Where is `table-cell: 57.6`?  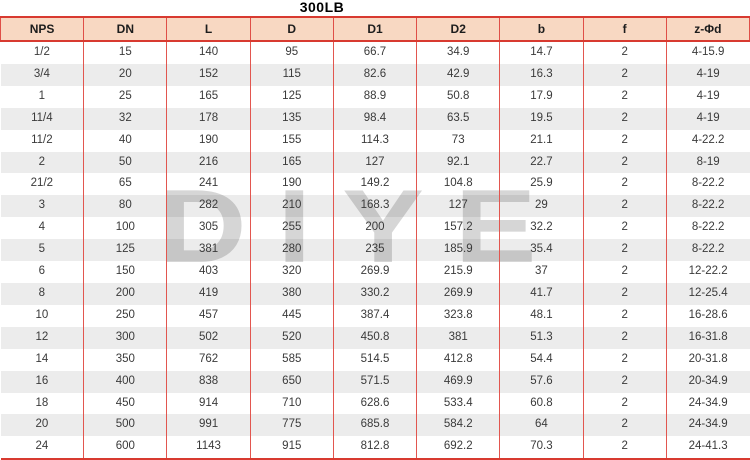
table-cell: 57.6 is located at coordinates (541, 381).